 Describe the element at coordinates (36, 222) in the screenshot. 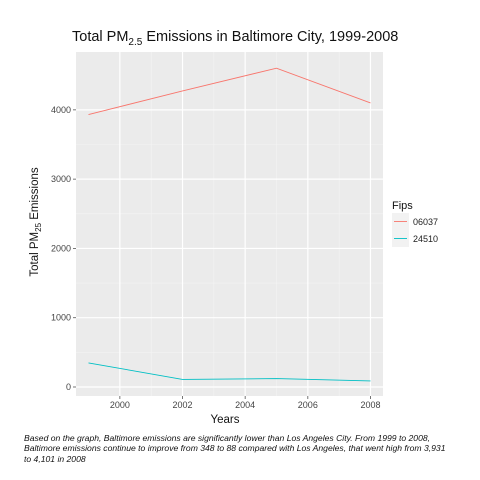

I see `y-axis-title: Total PM25 Emissions` at that location.